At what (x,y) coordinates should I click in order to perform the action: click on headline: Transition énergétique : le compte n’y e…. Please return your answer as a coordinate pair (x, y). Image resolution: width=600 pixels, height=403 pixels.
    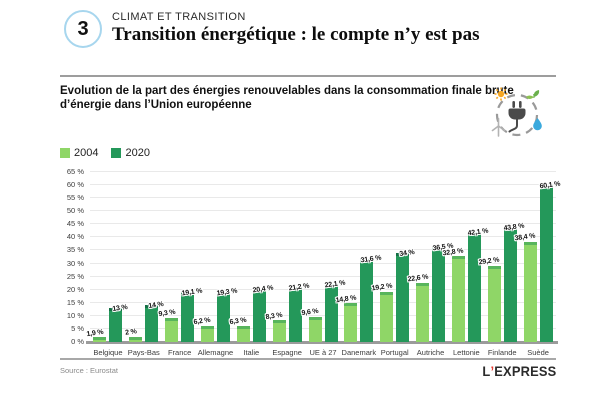
    Looking at the image, I should click on (296, 34).